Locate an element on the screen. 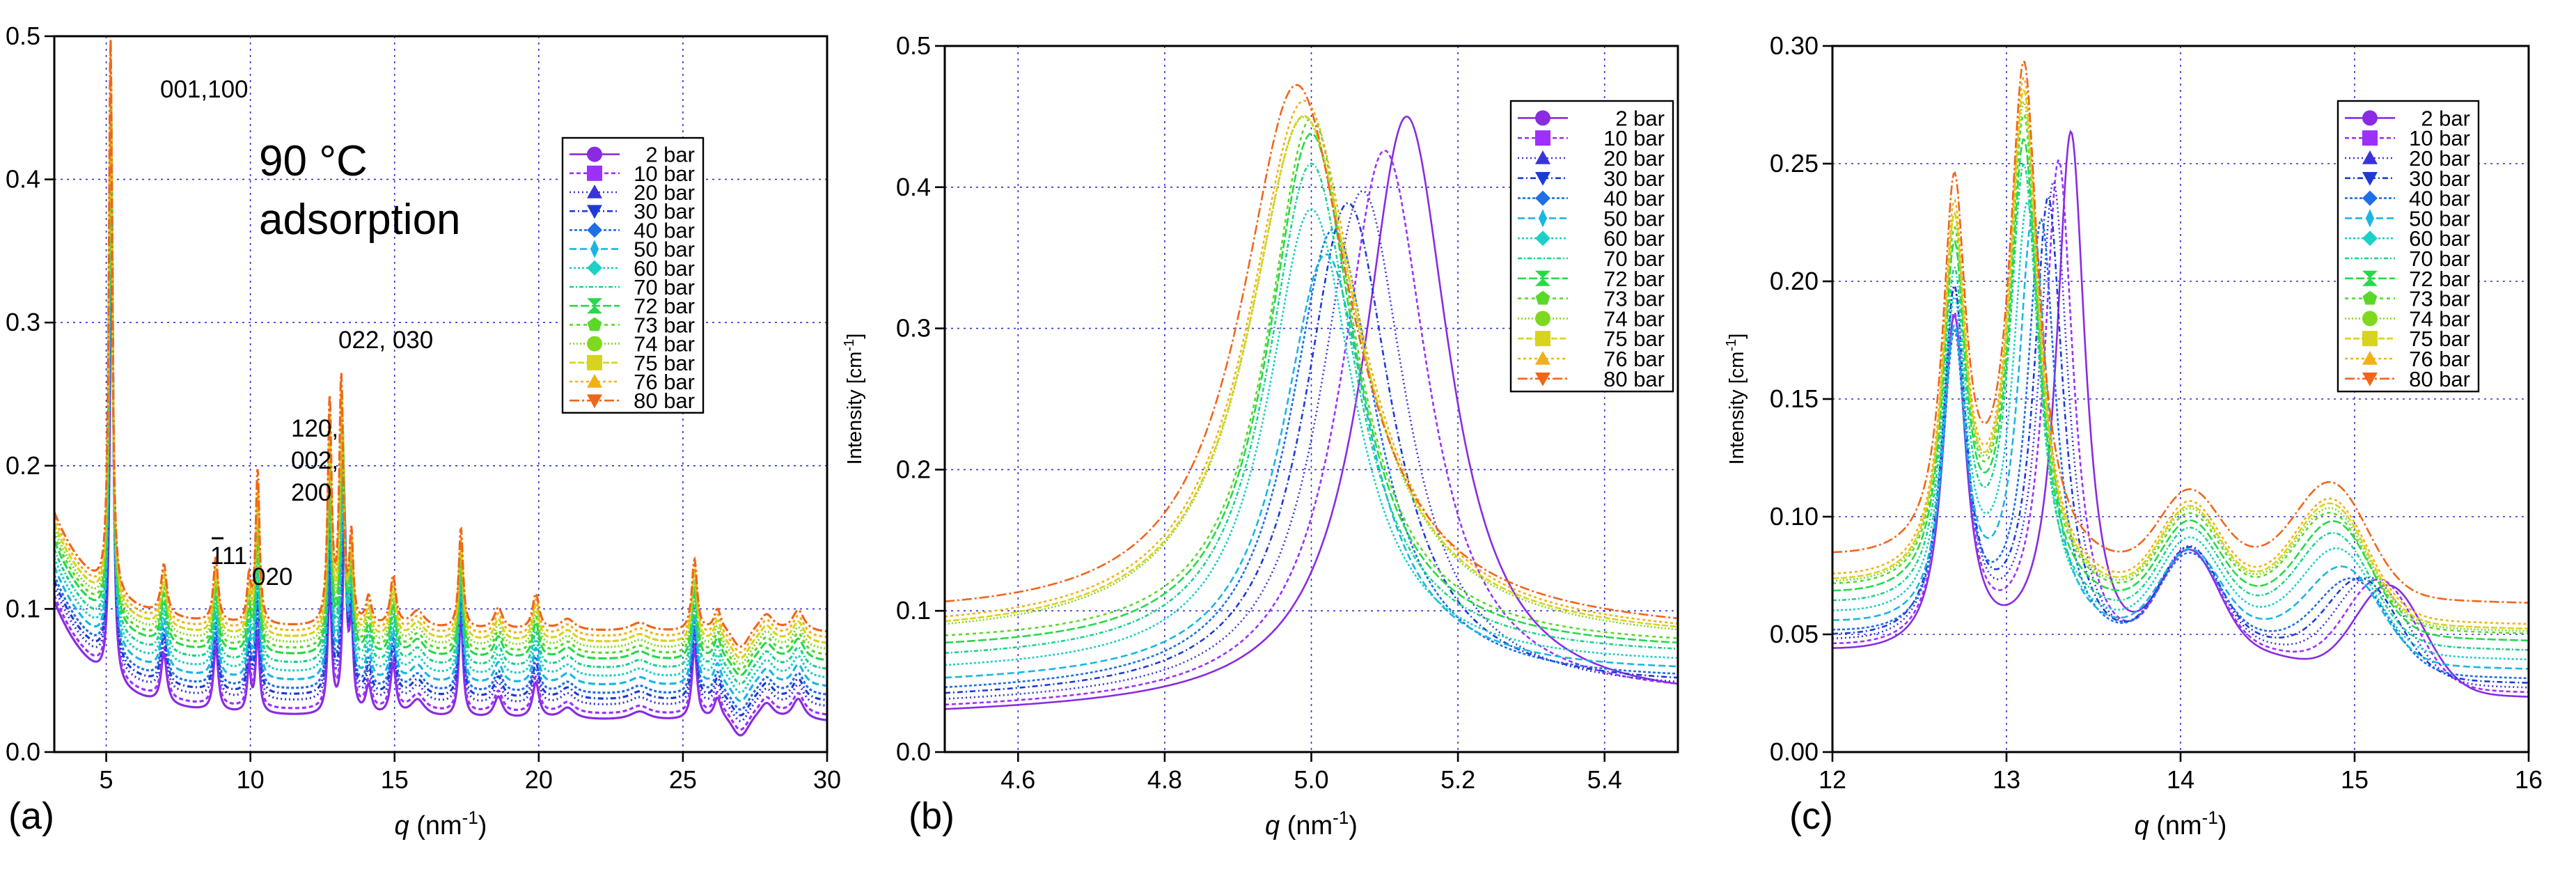 This screenshot has height=876, width=2576. x-axis-label-text: (nm is located at coordinates (1306, 825).